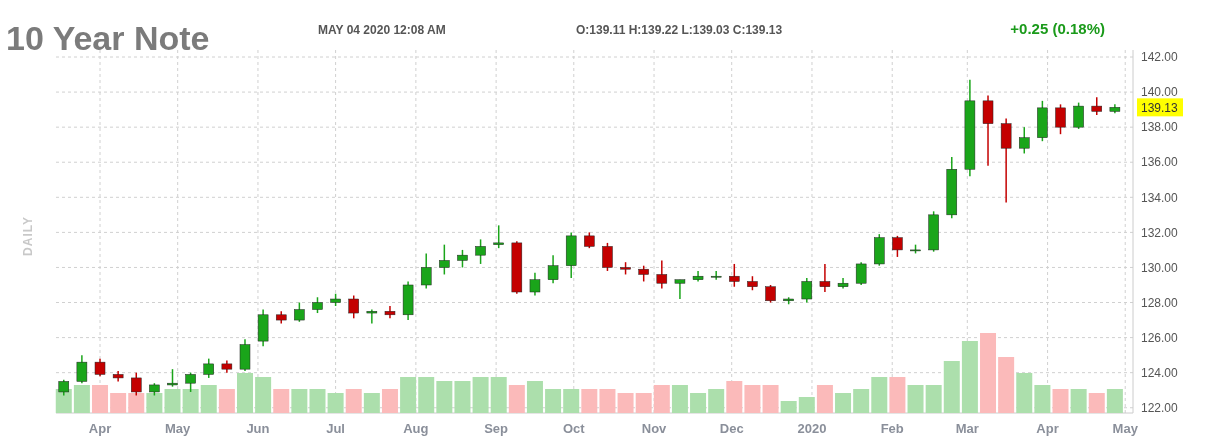 This screenshot has width=1206, height=445. I want to click on y-tick-label: 134.00, so click(1160, 197).